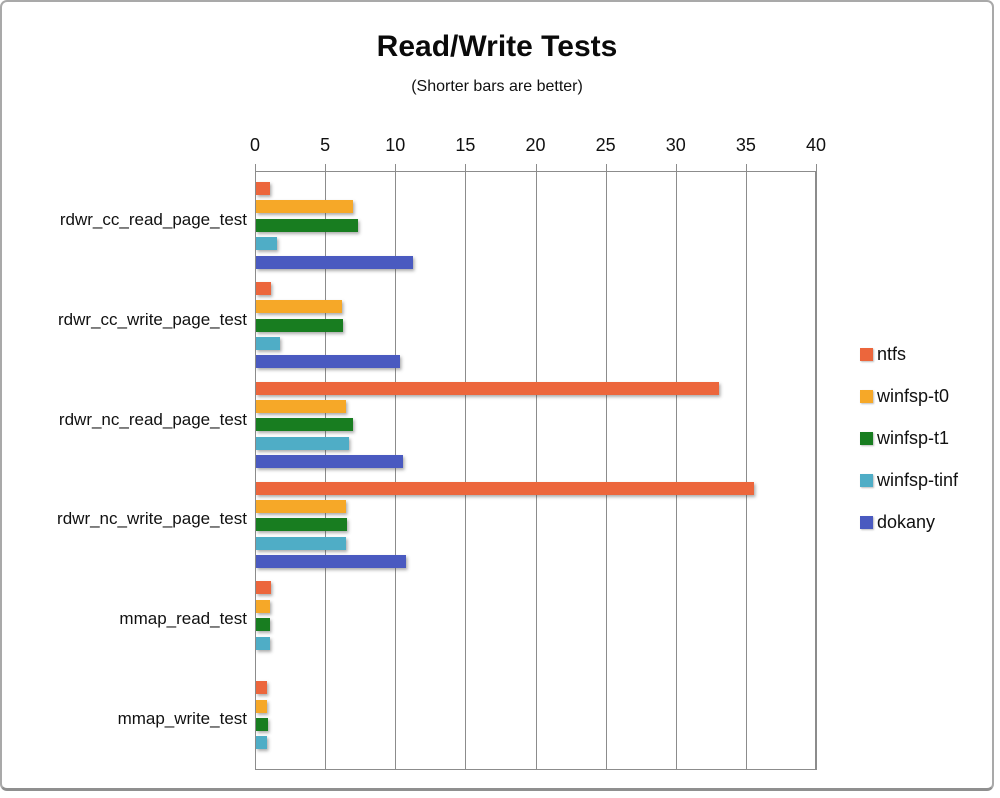 The image size is (1000, 798). Describe the element at coordinates (605, 145) in the screenshot. I see `axis-tick-label: 25` at that location.